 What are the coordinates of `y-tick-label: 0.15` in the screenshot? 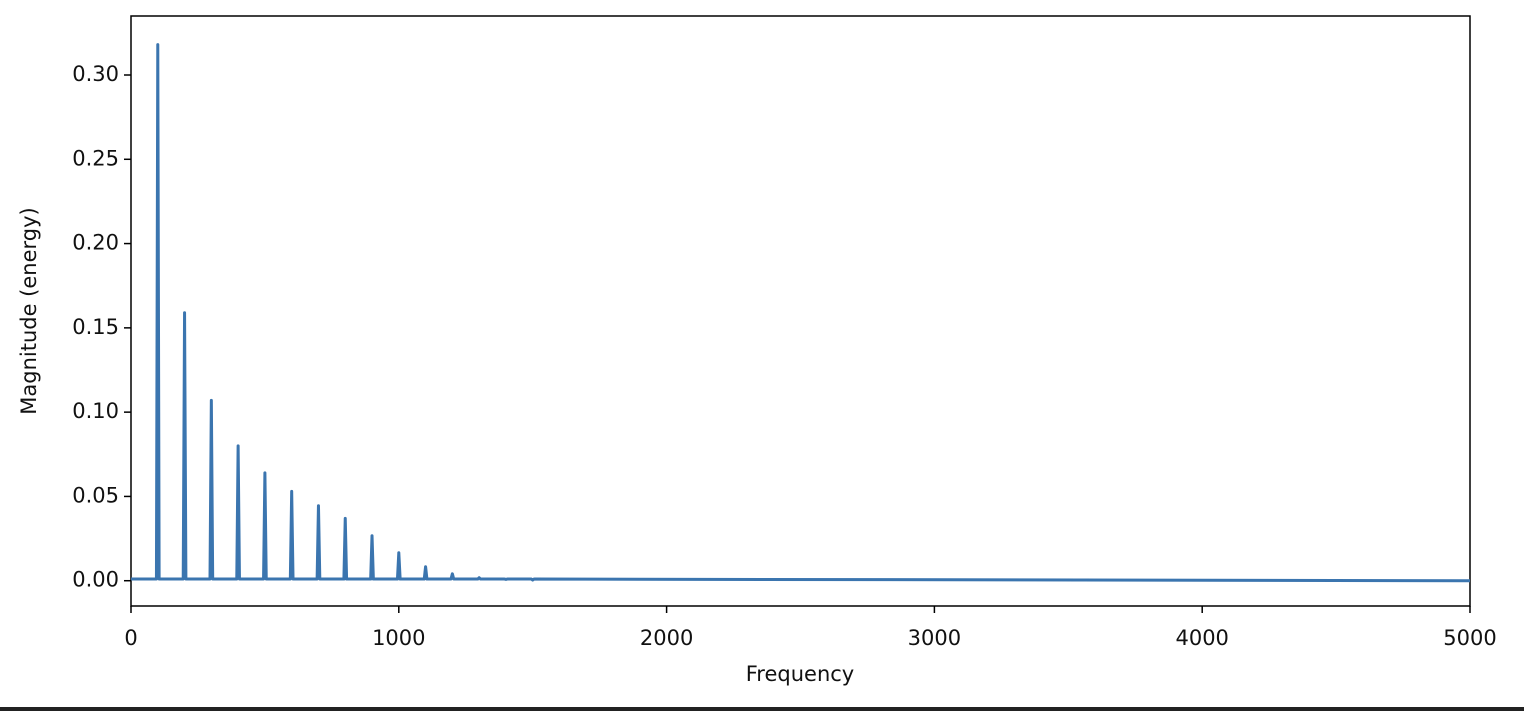 It's located at (95, 327).